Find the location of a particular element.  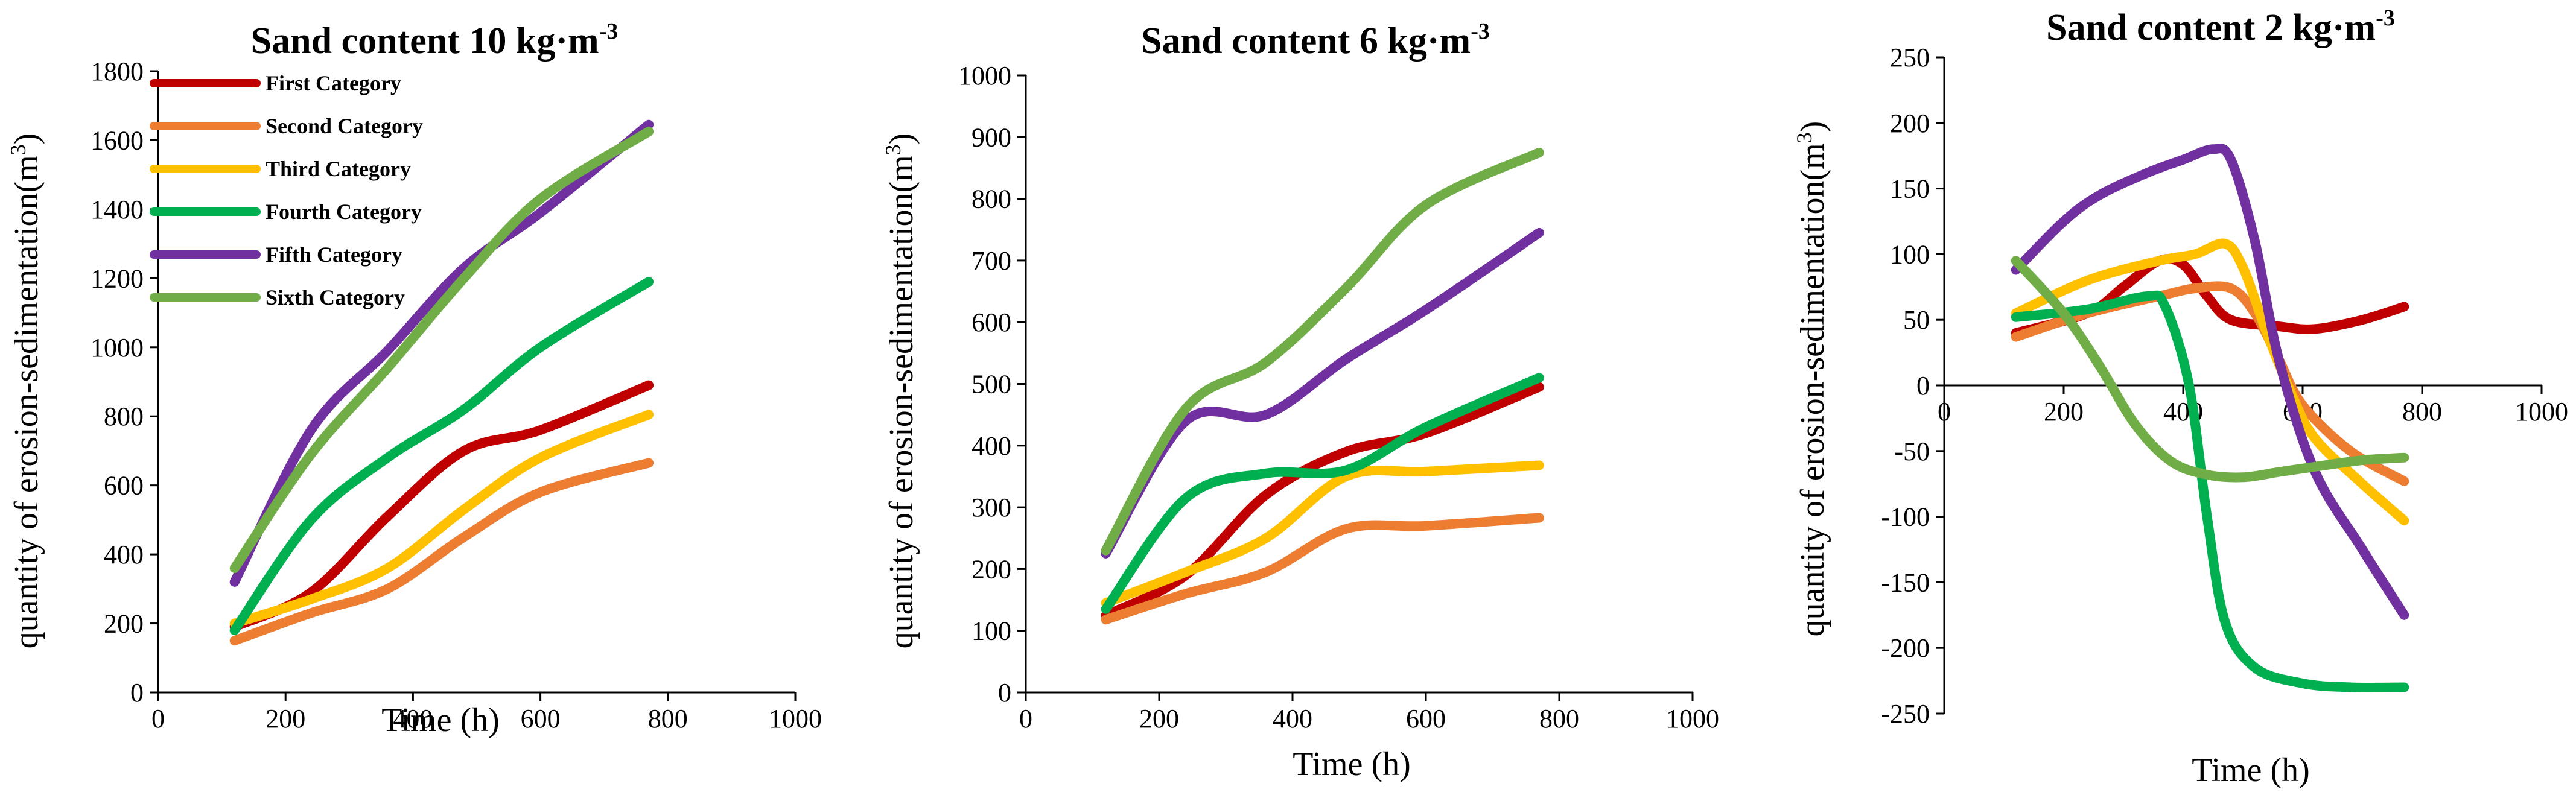

y-tick-label: 1400 is located at coordinates (117, 209).